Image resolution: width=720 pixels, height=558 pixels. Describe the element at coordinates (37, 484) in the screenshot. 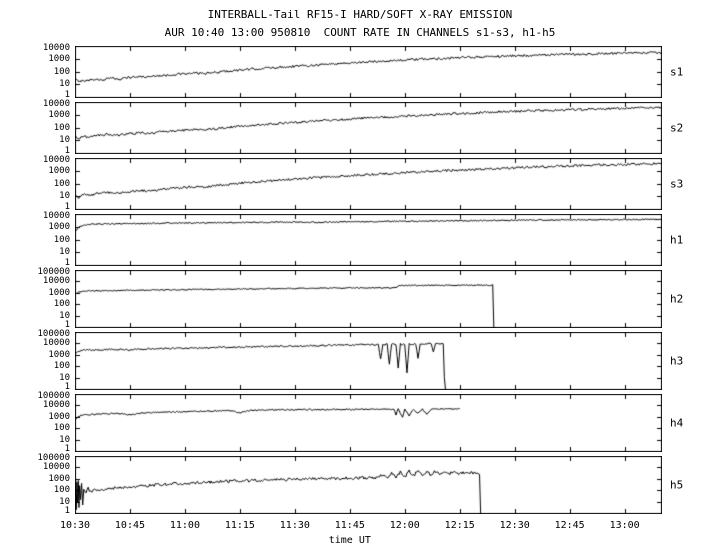

I see `y-axis-labels-h5: 100000 10000 1000 100 10 1` at that location.